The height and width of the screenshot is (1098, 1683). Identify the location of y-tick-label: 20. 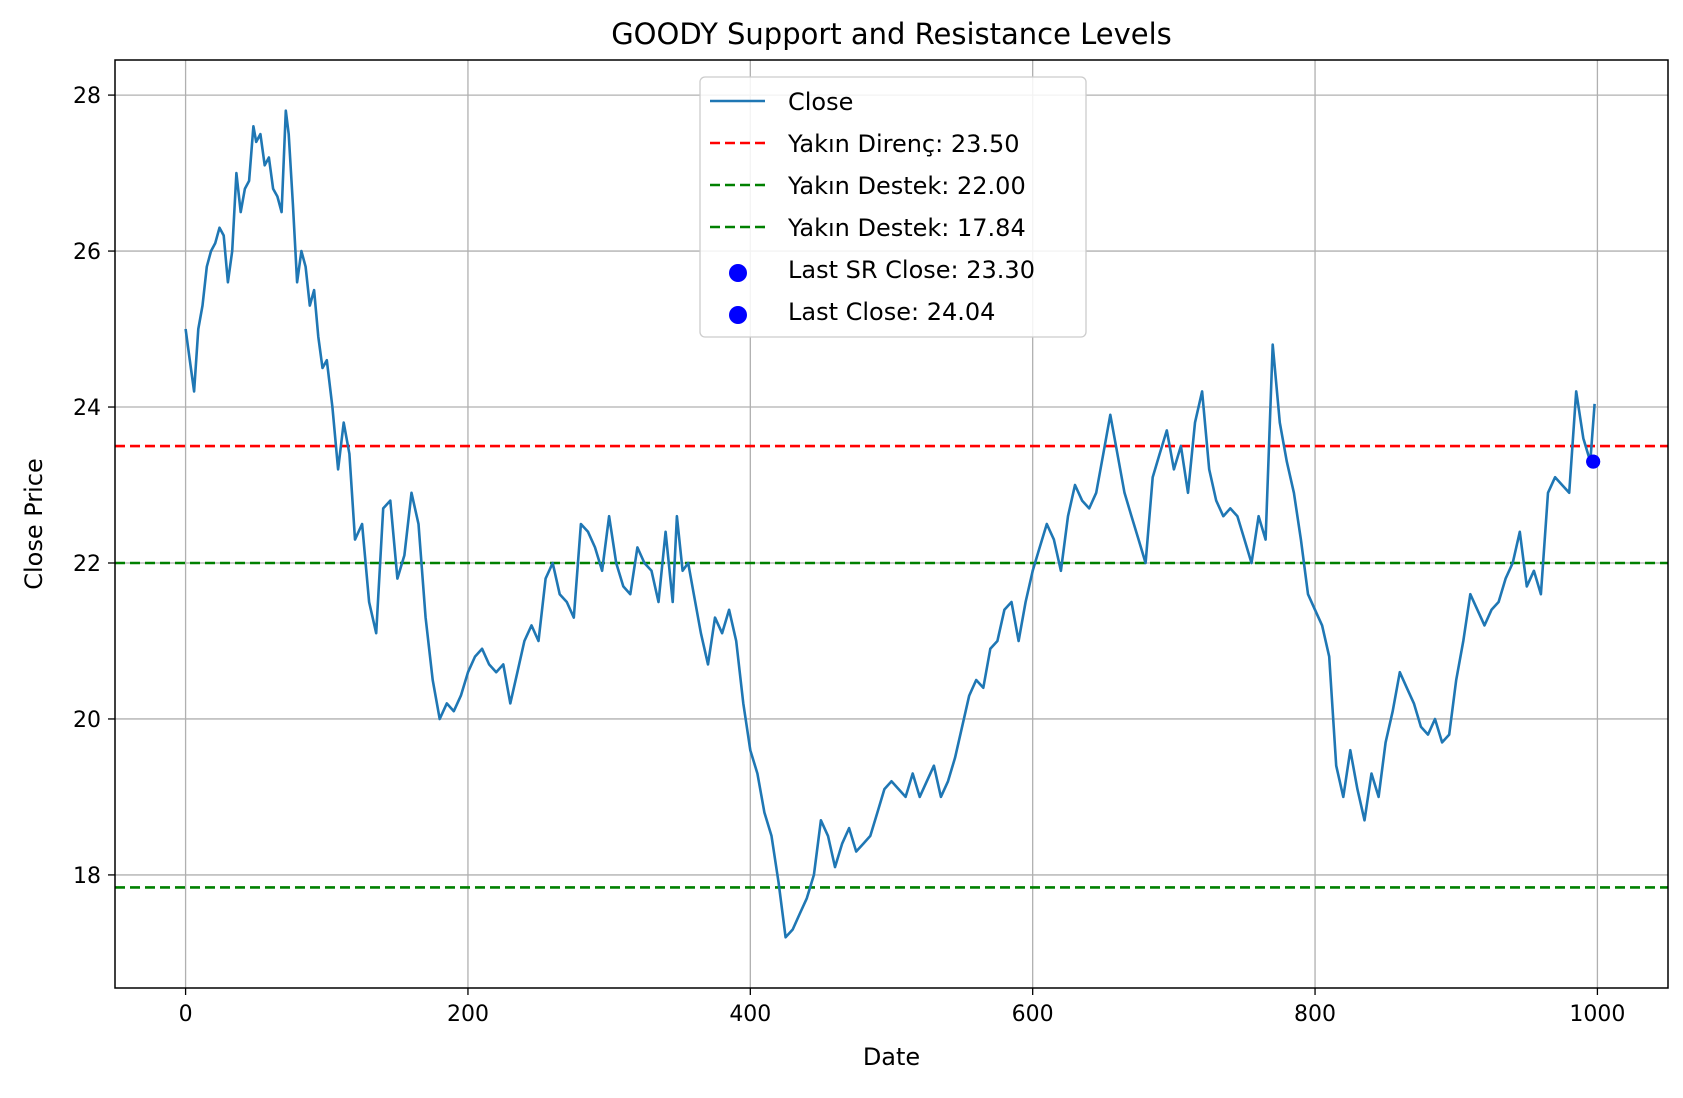
(87, 720).